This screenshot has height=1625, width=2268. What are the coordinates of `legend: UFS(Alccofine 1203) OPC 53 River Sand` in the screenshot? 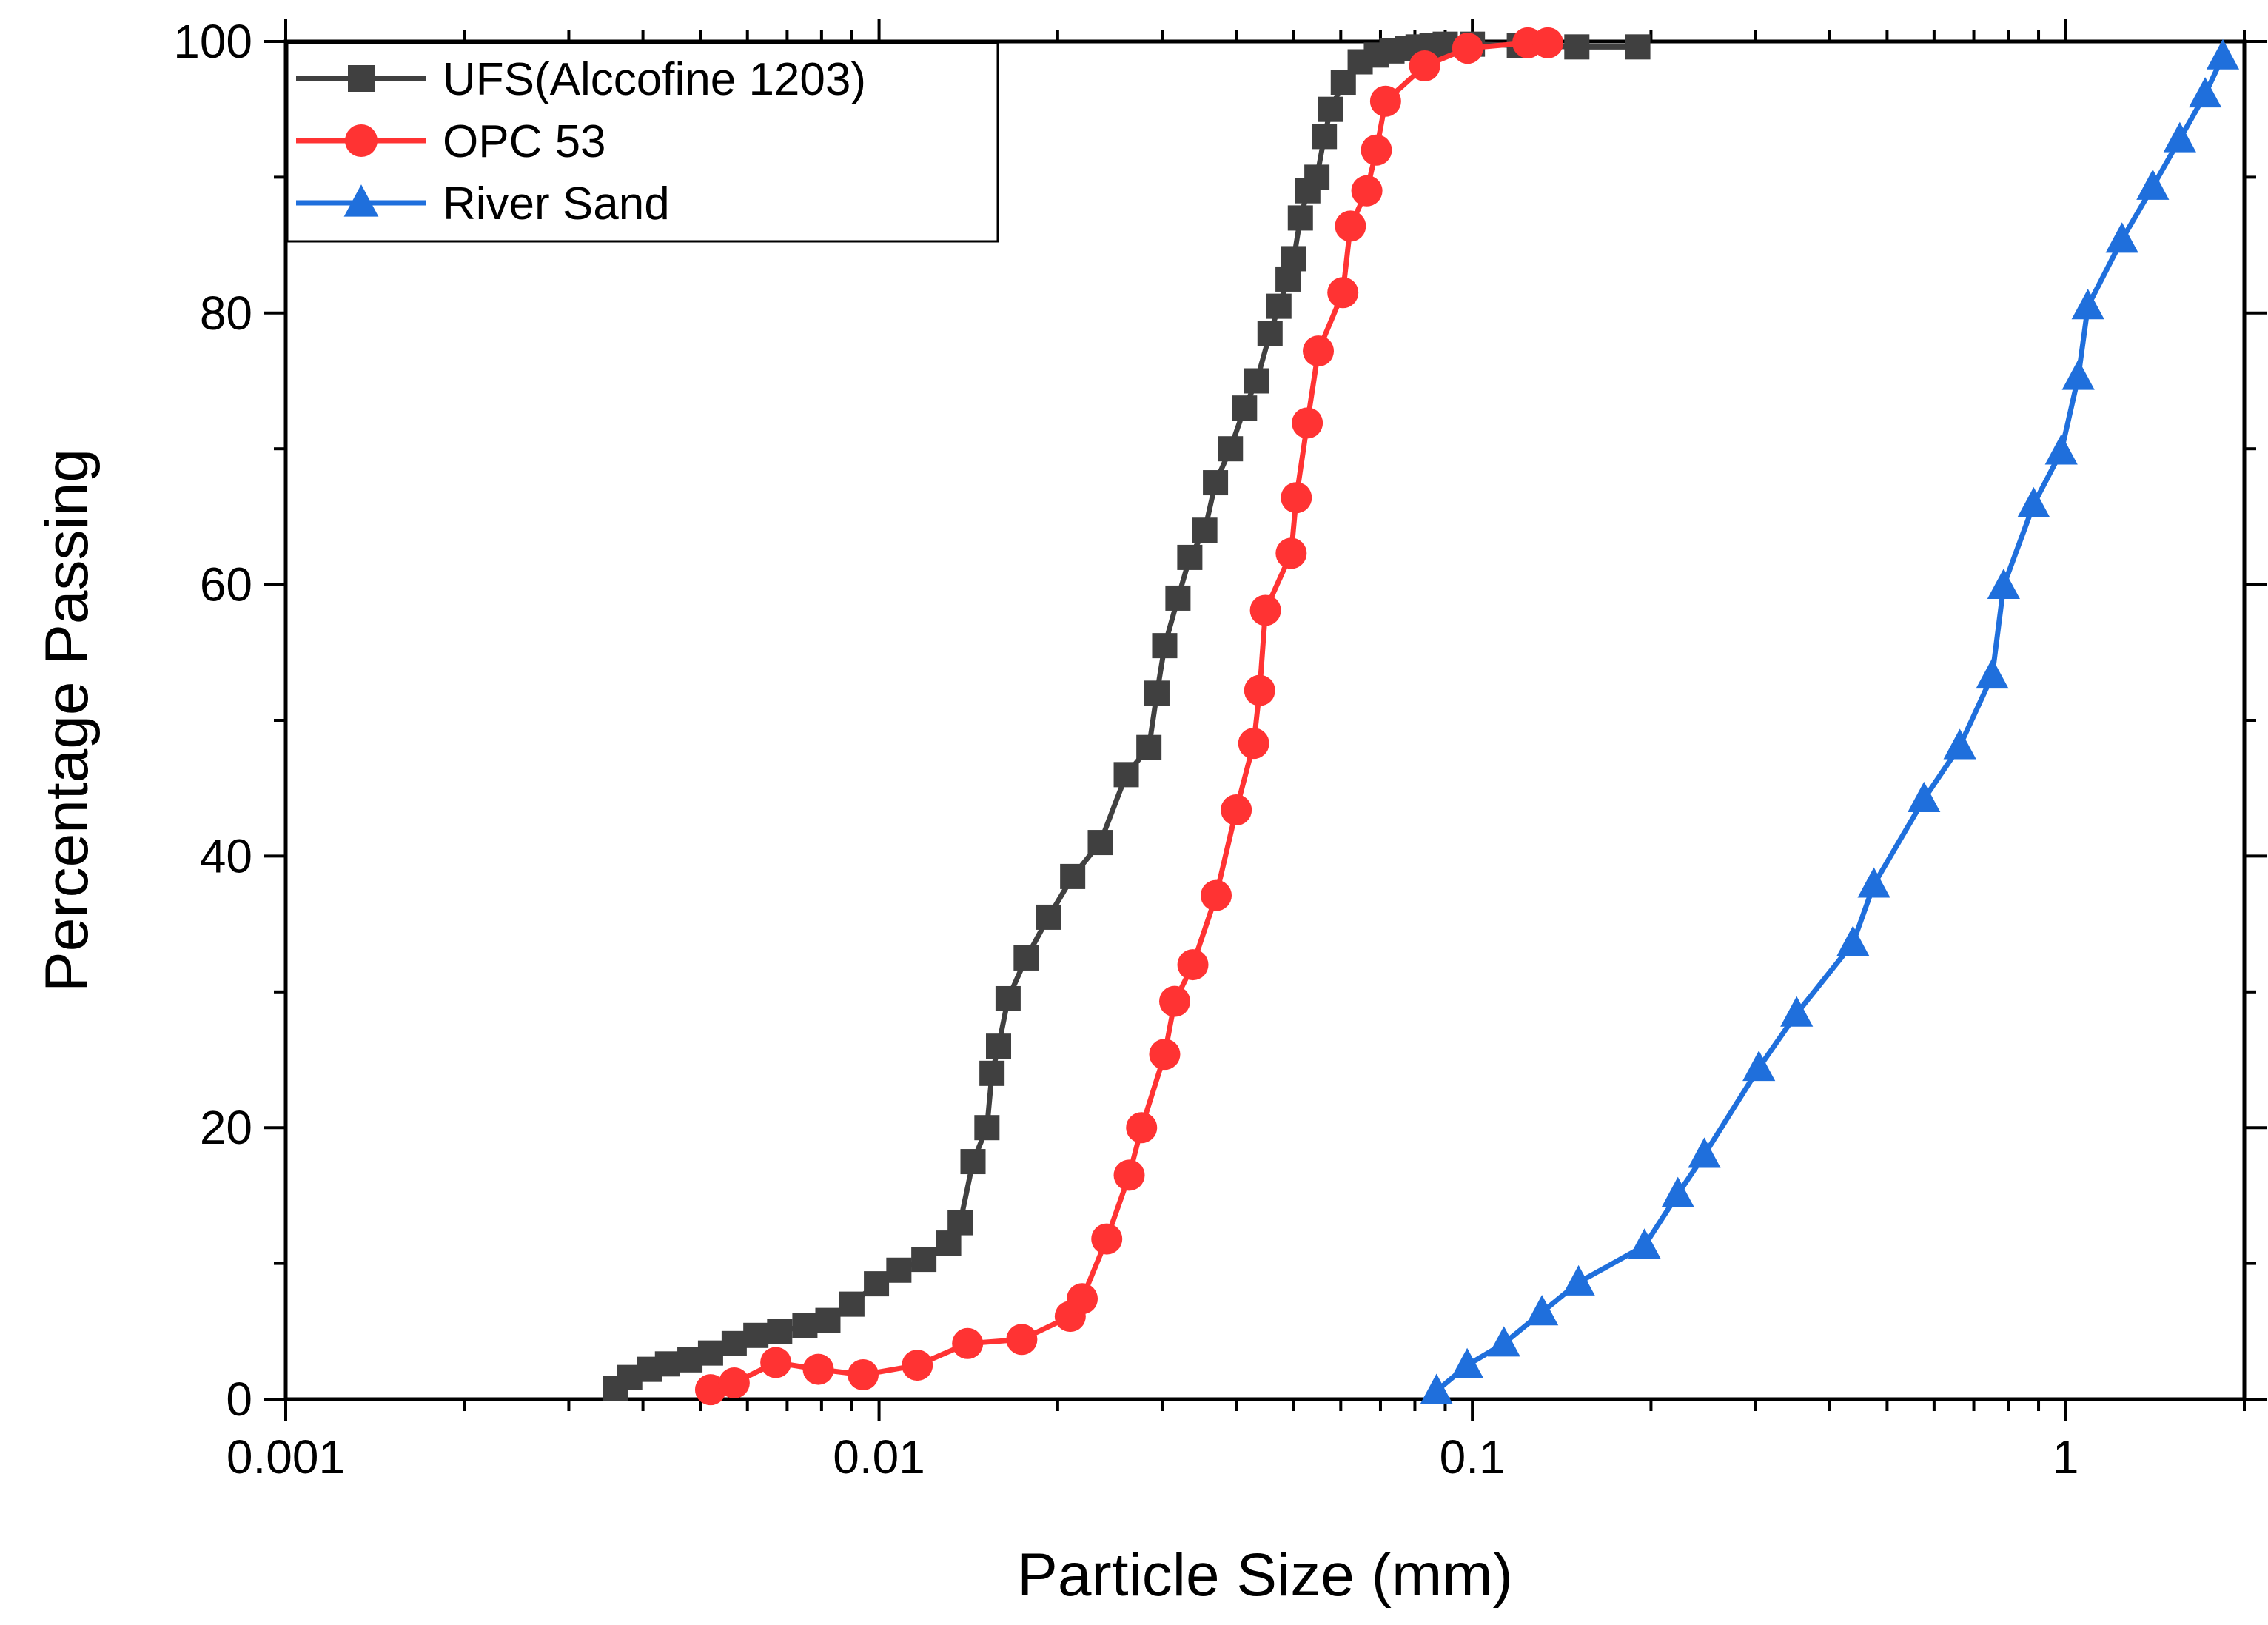 It's located at (642, 142).